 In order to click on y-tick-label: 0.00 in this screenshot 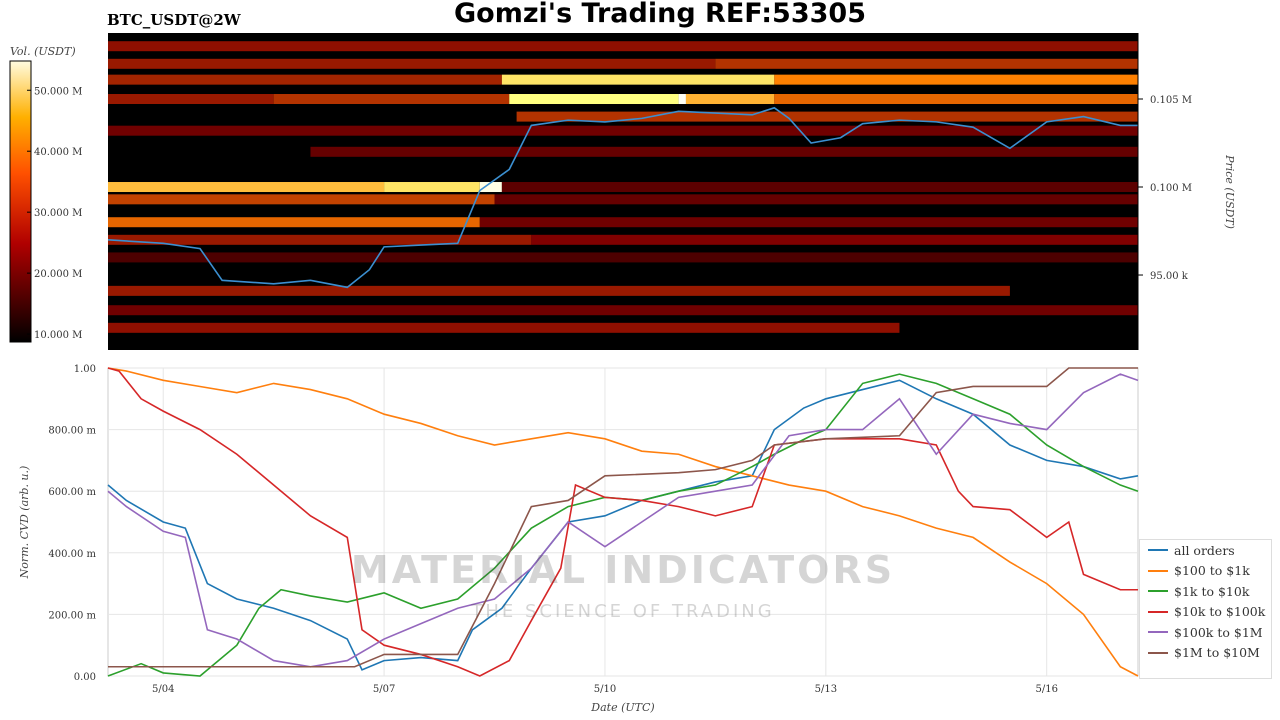, I will do `click(85, 677)`.